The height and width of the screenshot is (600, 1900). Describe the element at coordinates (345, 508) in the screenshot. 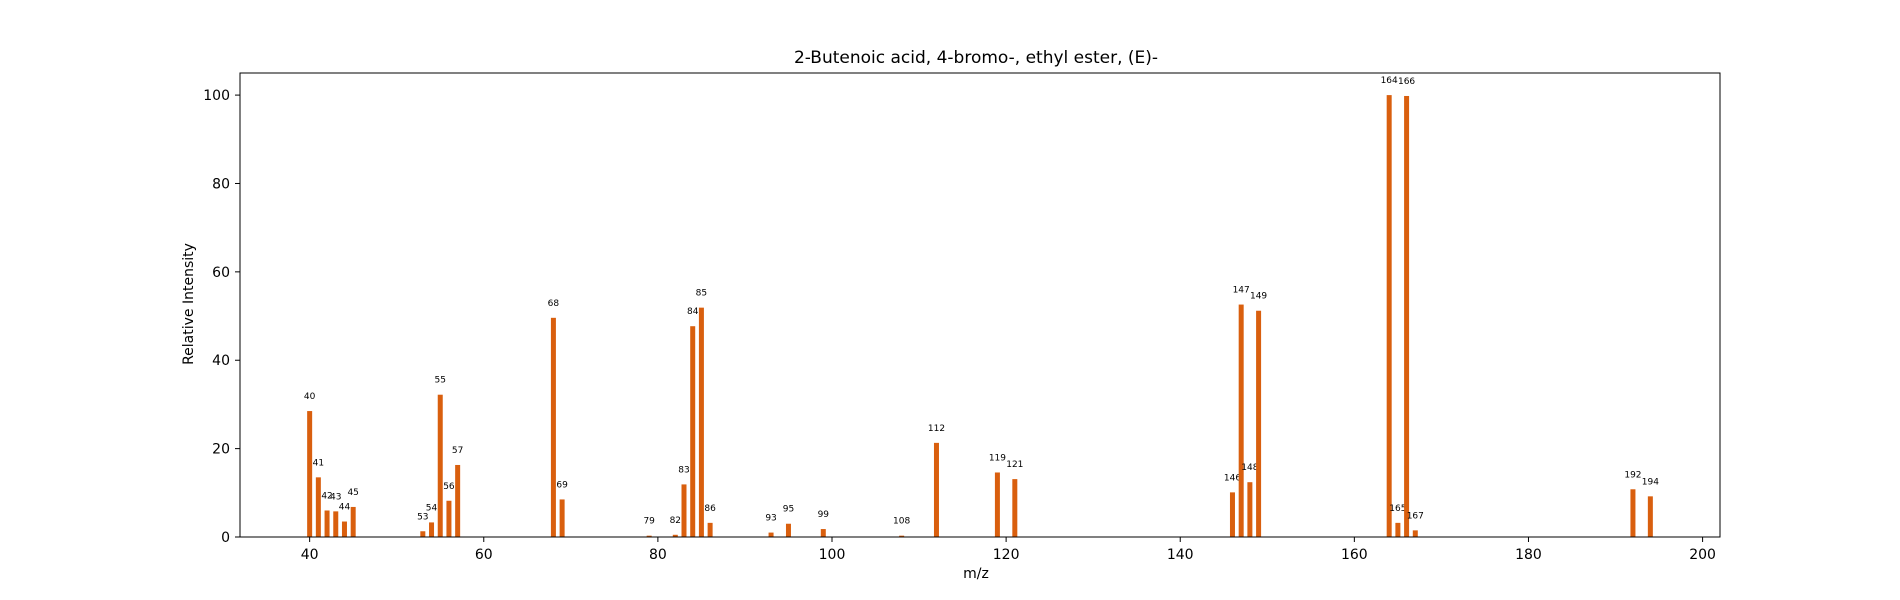

I see `peak-label-44: 44` at that location.